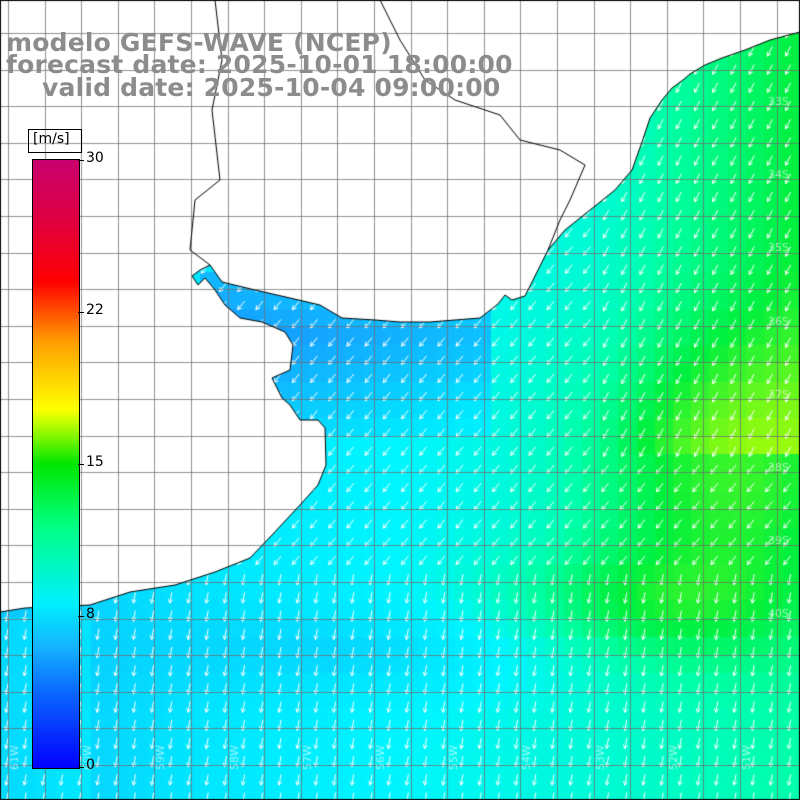  I want to click on colorbar-tick-label: 15, so click(95, 462).